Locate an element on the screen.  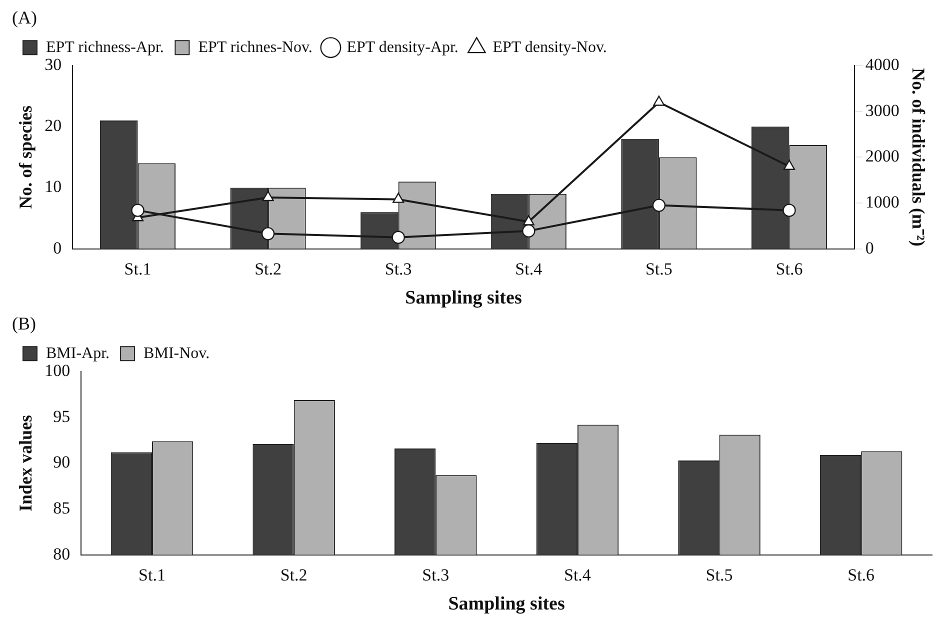
legend-label: BMI-Apr. is located at coordinates (78, 353).